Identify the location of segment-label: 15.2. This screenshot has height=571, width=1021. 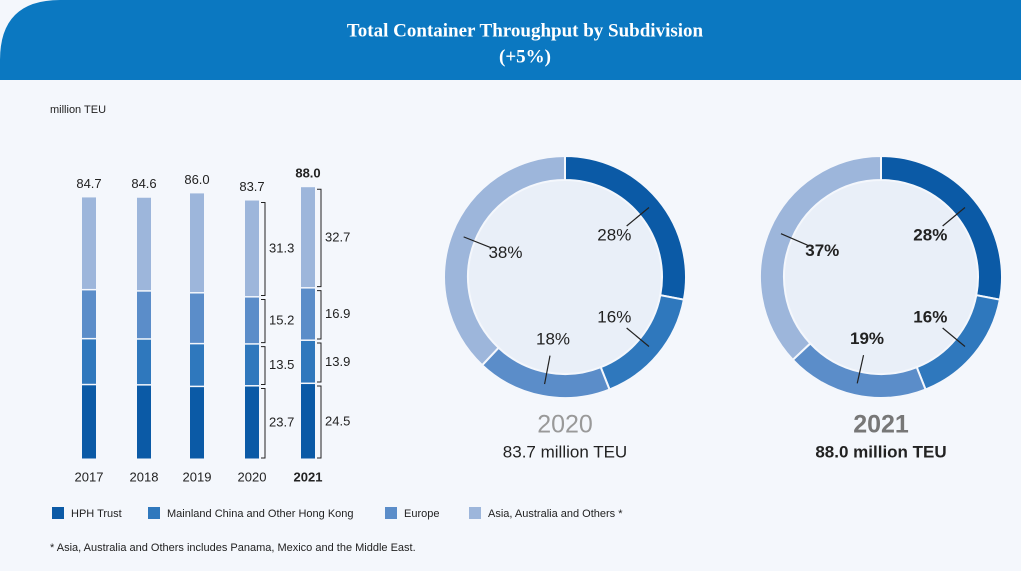
(281, 320).